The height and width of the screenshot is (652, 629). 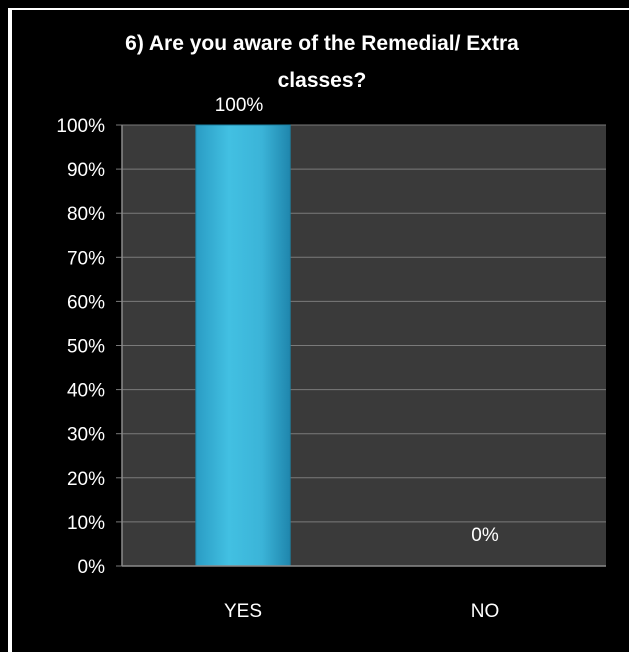 What do you see at coordinates (485, 535) in the screenshot?
I see `data-label-no: 0%` at bounding box center [485, 535].